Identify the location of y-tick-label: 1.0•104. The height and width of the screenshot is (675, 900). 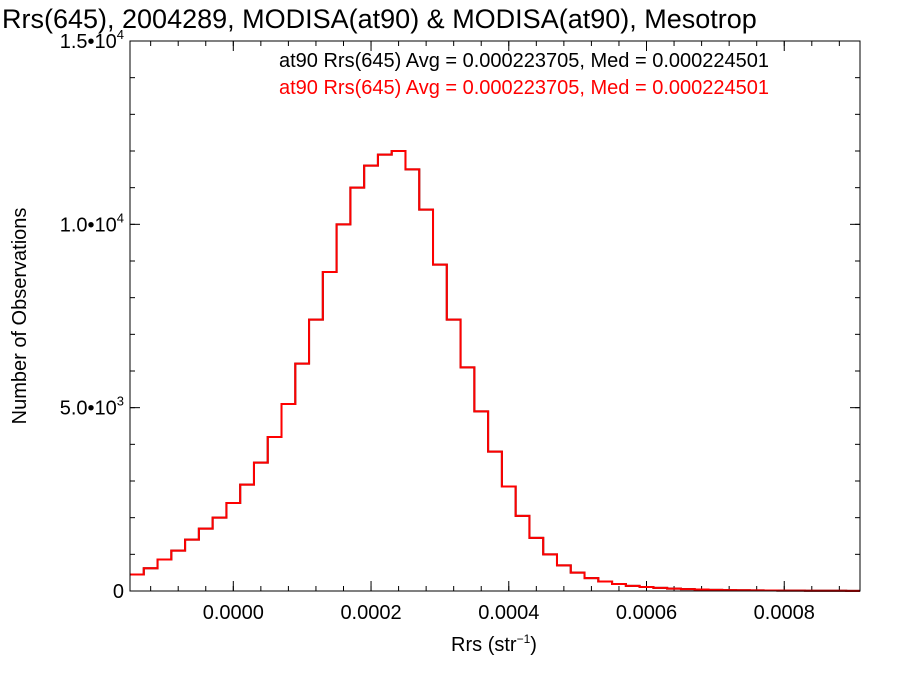
(92, 223).